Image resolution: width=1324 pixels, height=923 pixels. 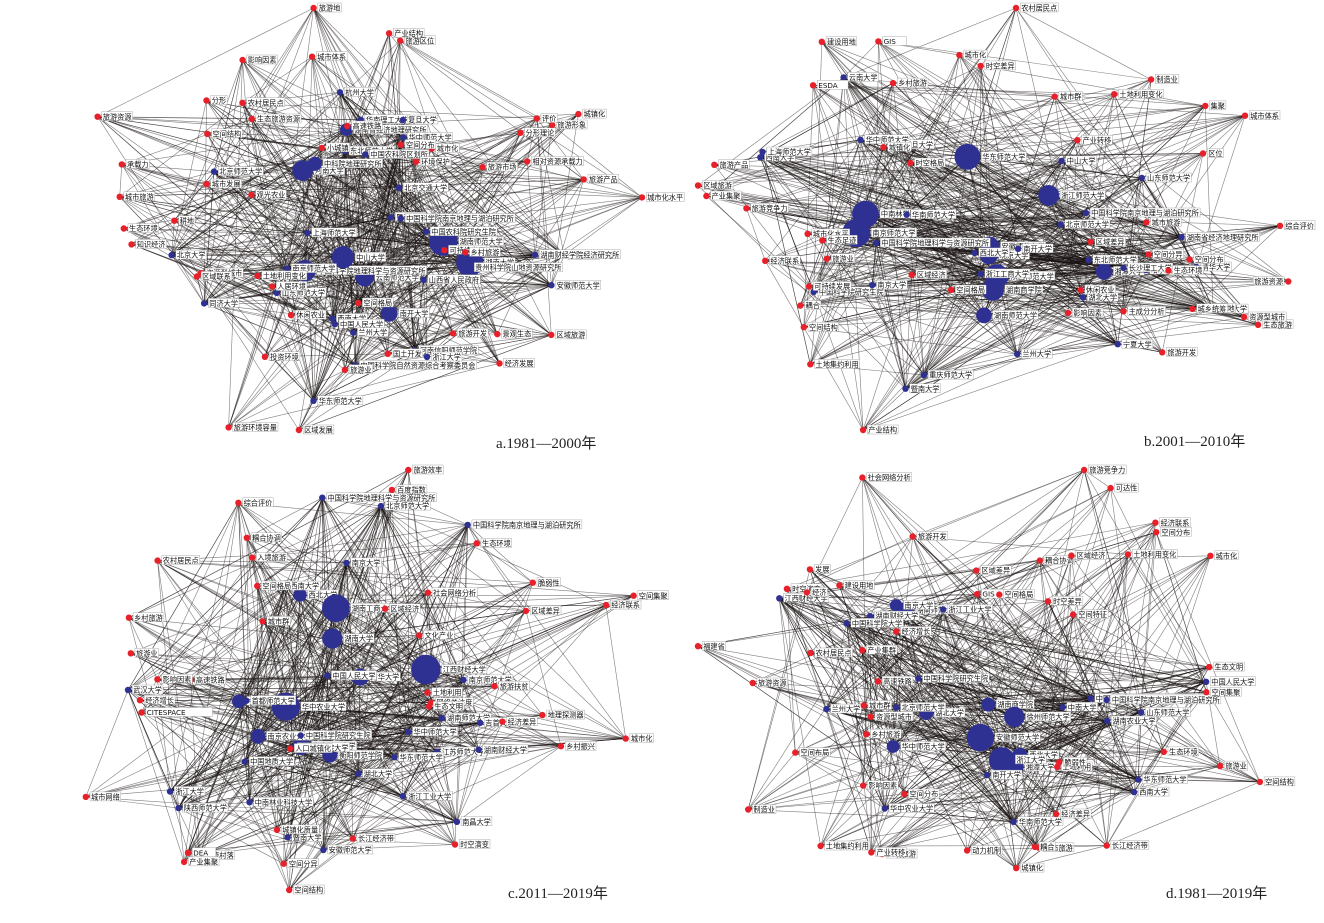 I want to click on keyword-label: 高速铁路, so click(x=210, y=679).